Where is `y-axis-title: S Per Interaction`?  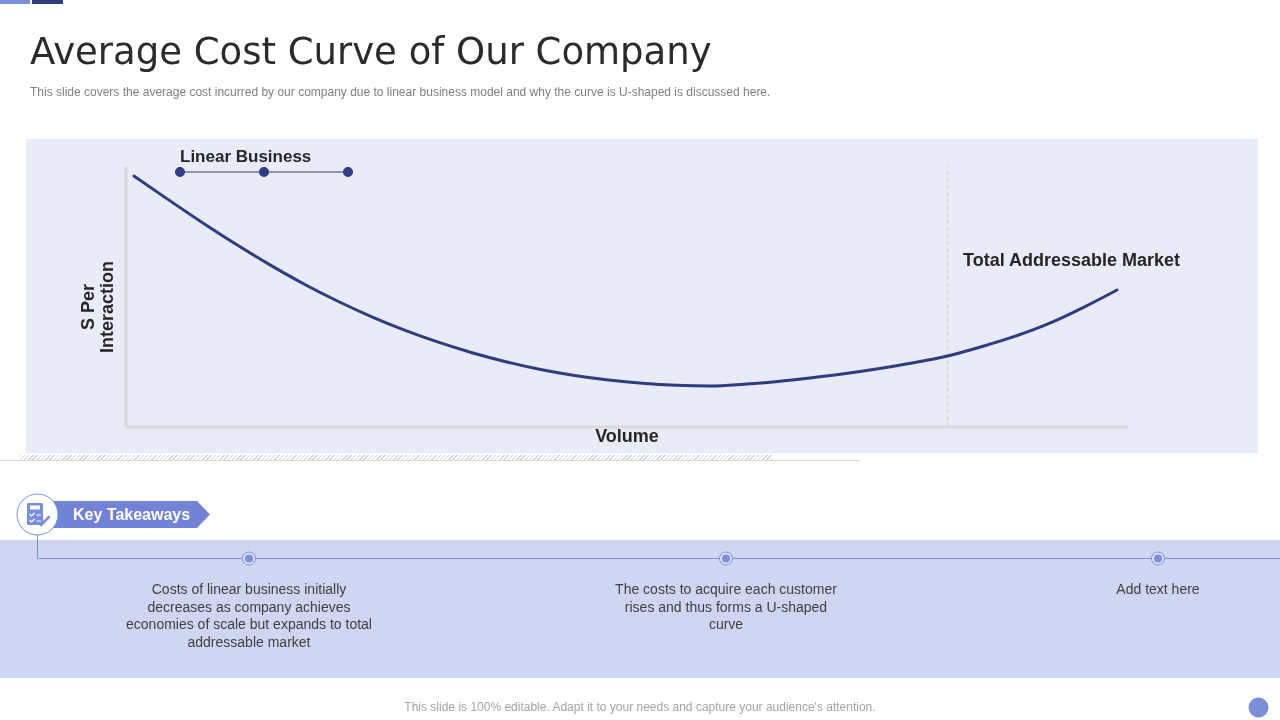 y-axis-title: S Per Interaction is located at coordinates (97, 307).